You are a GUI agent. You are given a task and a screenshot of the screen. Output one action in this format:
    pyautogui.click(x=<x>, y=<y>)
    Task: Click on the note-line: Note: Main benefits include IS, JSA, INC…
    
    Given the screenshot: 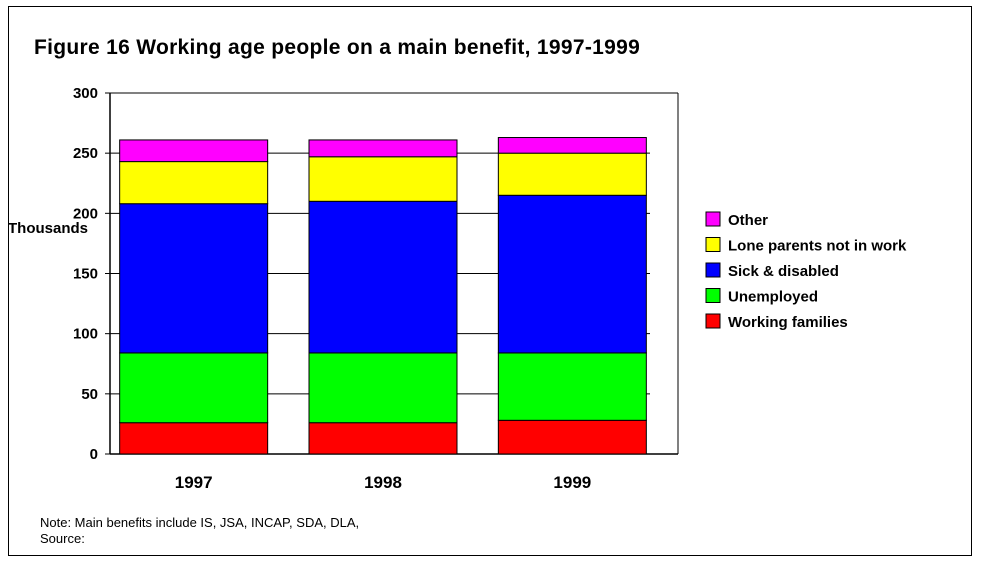 What is the action you would take?
    pyautogui.click(x=200, y=522)
    